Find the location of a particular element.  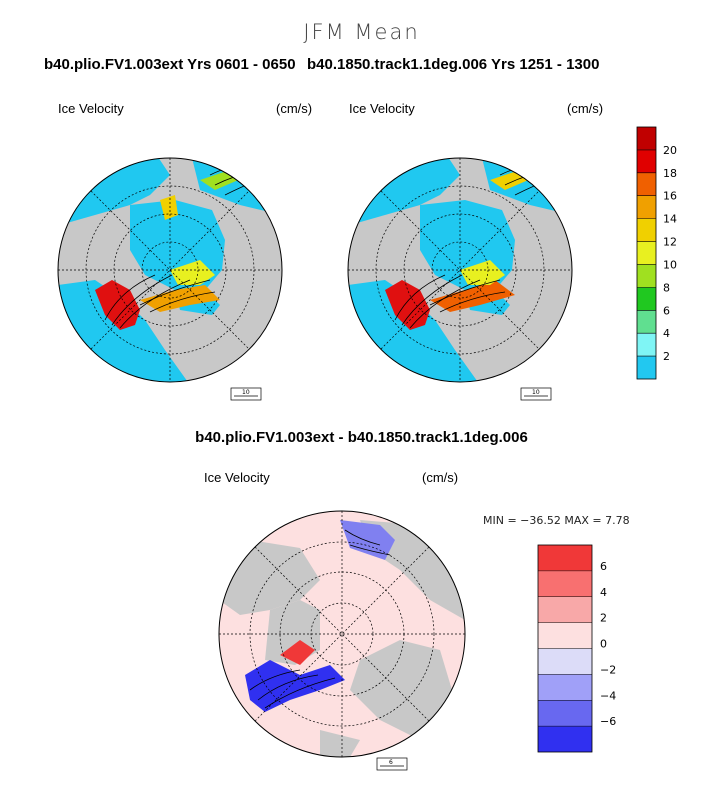

left-ref-vector: 10 is located at coordinates (246, 394).